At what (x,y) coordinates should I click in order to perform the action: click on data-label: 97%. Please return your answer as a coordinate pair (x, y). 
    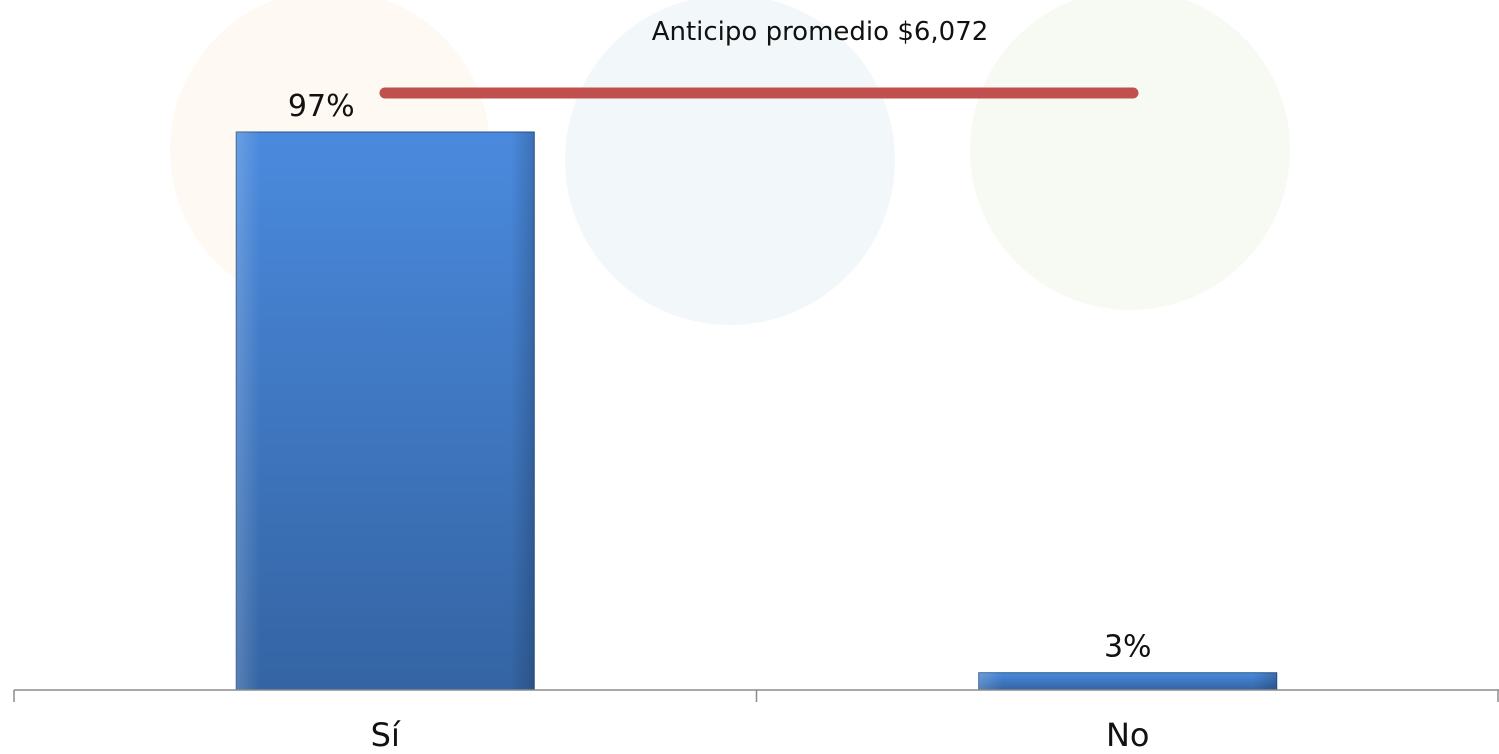
    Looking at the image, I should click on (321, 106).